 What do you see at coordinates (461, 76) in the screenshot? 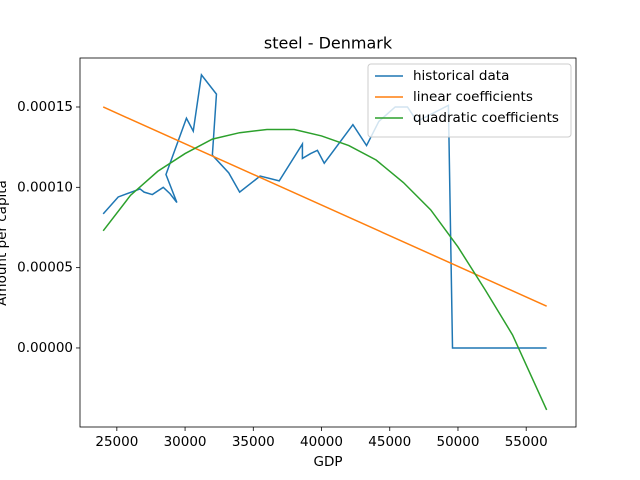
I see `legend-label: historical data` at bounding box center [461, 76].